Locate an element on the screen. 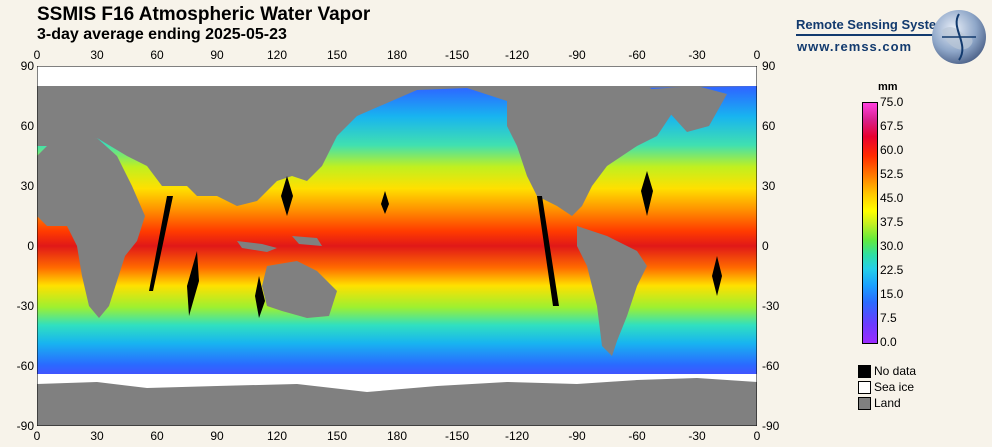  colorbar-label: 15.0 is located at coordinates (892, 294).